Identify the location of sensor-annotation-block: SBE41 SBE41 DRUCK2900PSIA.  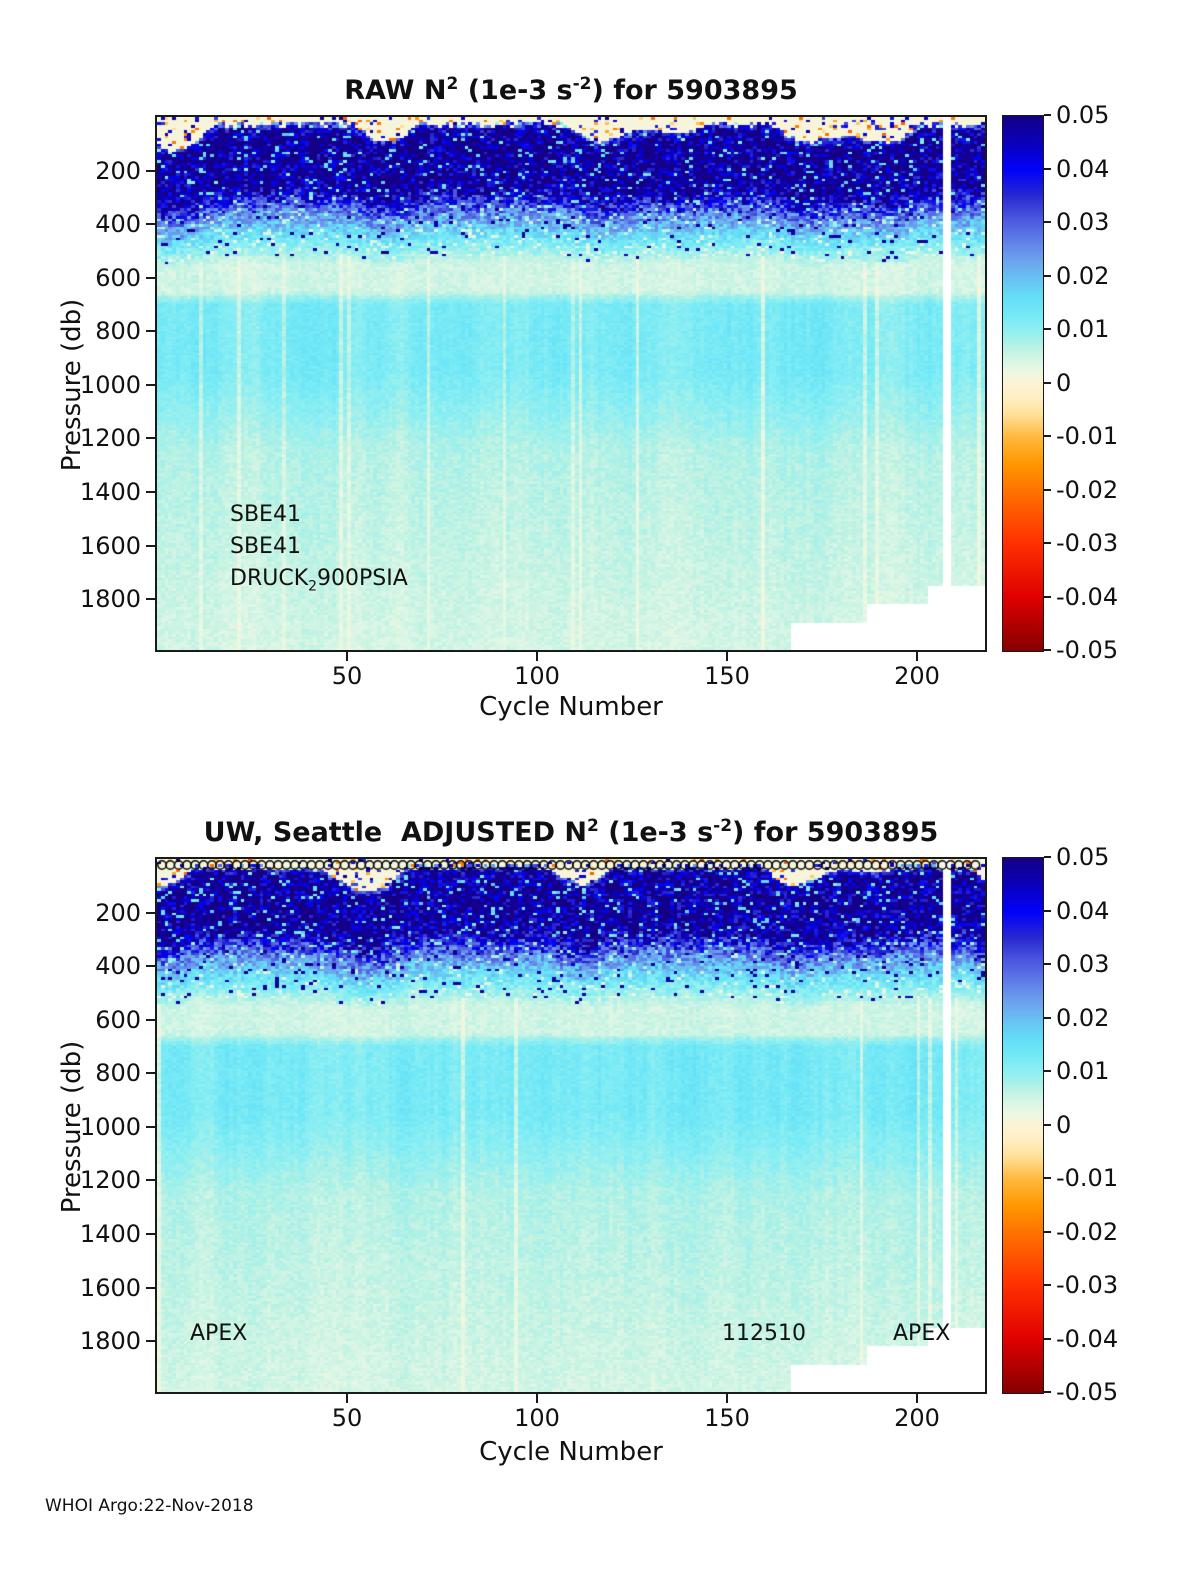
(319, 550).